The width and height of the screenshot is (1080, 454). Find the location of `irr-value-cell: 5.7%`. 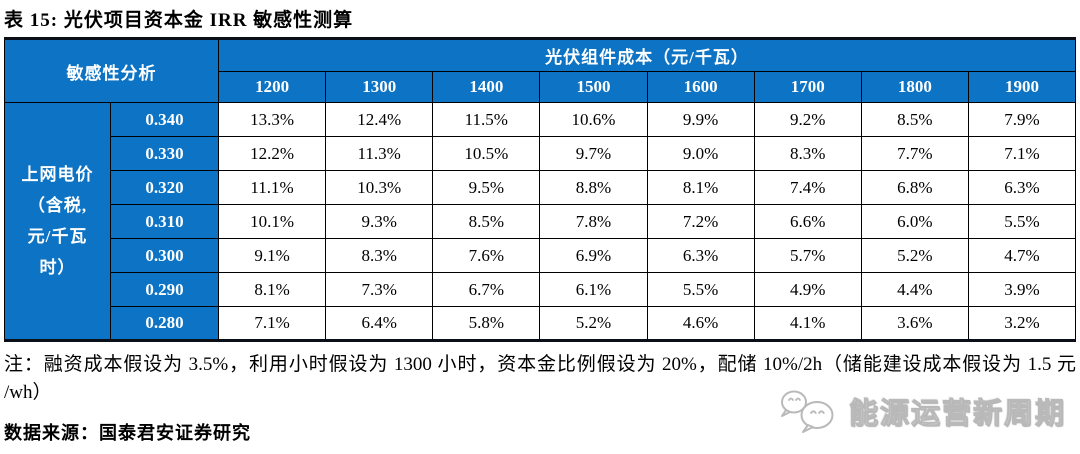

irr-value-cell: 5.7% is located at coordinates (807, 255).